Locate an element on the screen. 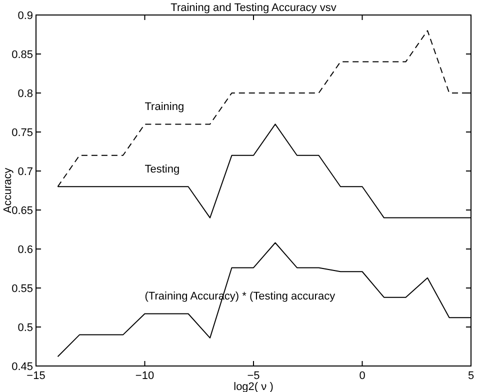 The height and width of the screenshot is (392, 479). y-tick-label: 0.6 is located at coordinates (25, 250).